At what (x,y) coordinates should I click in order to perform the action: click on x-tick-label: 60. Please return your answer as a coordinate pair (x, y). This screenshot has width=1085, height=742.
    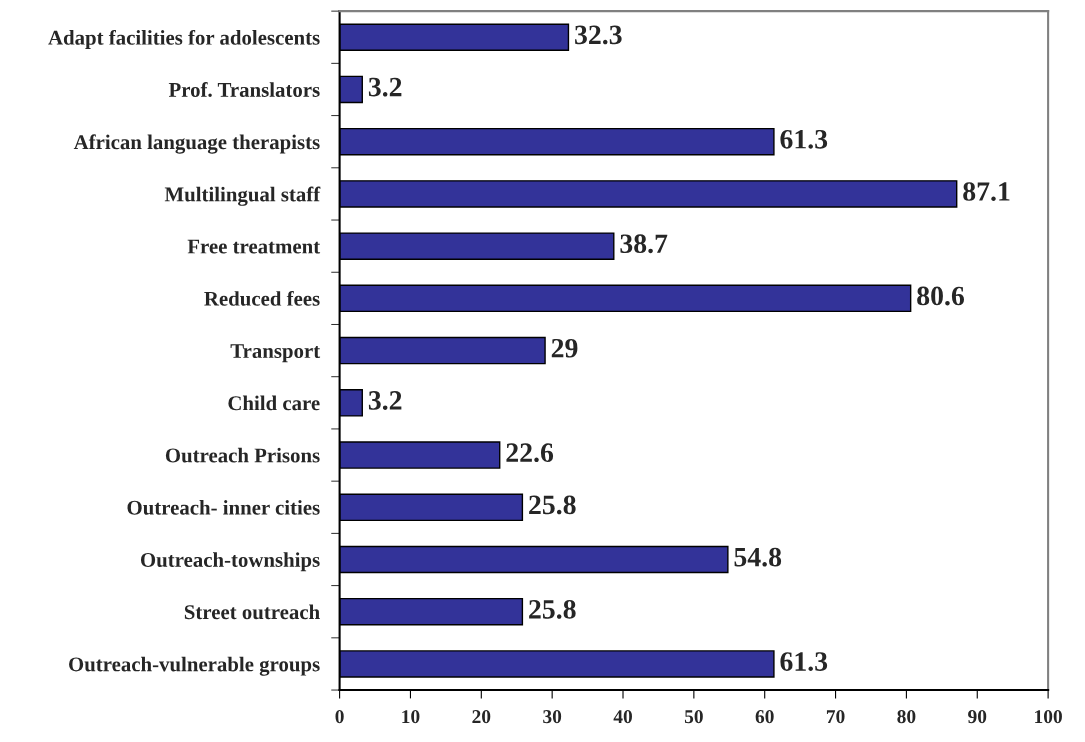
    Looking at the image, I should click on (764, 717).